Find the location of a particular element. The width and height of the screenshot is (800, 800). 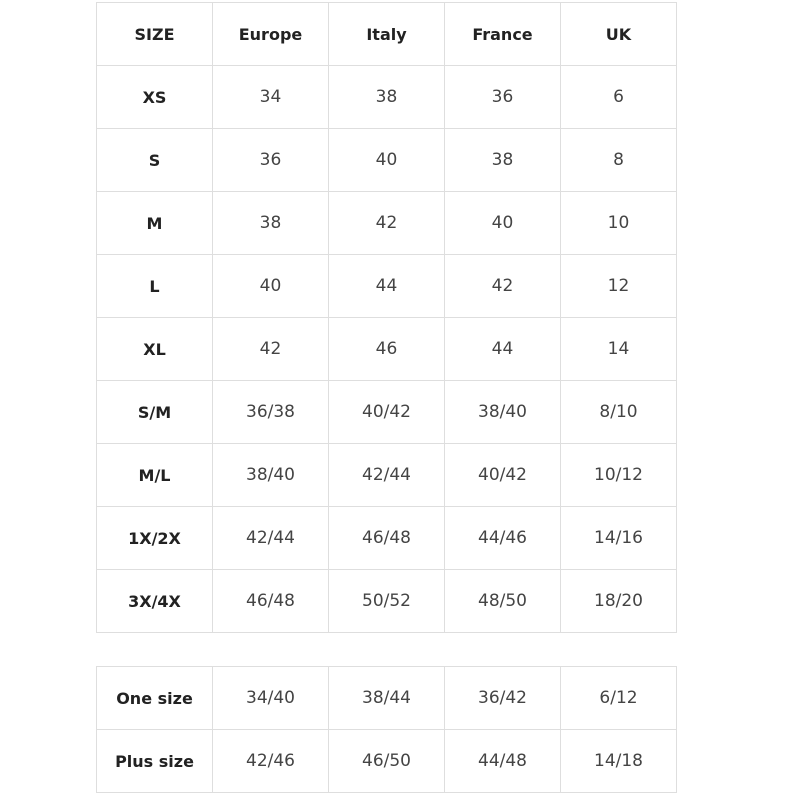

table-row: S 36 40 38 8 is located at coordinates (386, 160).